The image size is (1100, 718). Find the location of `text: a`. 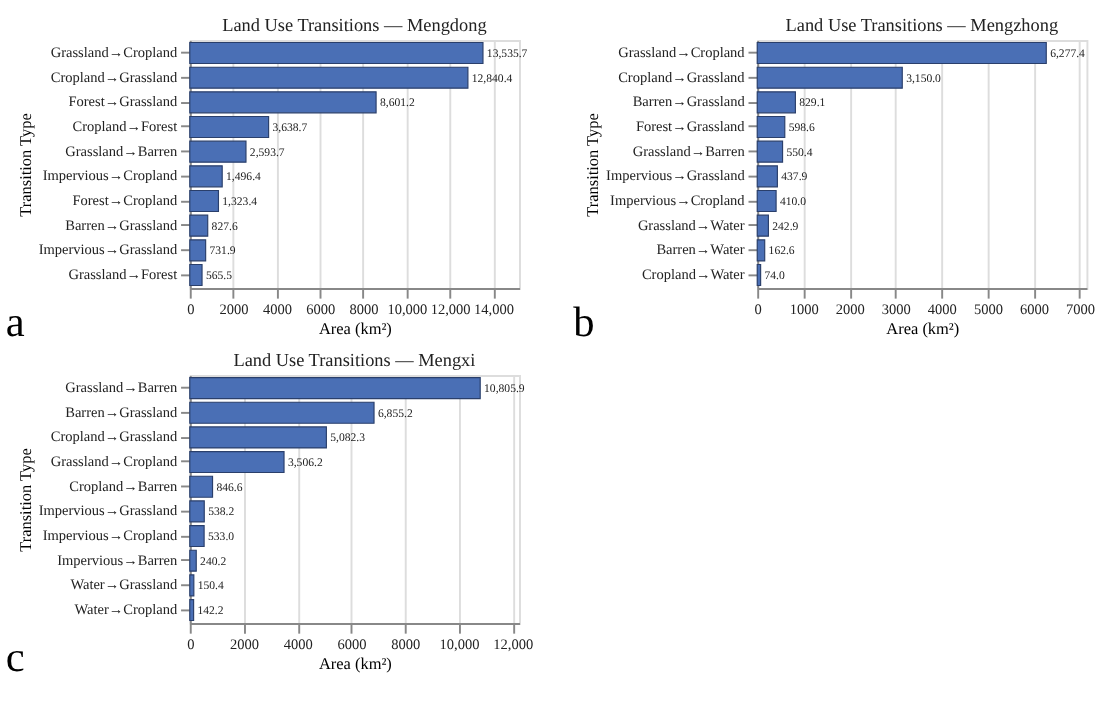

text: a is located at coordinates (15, 322).